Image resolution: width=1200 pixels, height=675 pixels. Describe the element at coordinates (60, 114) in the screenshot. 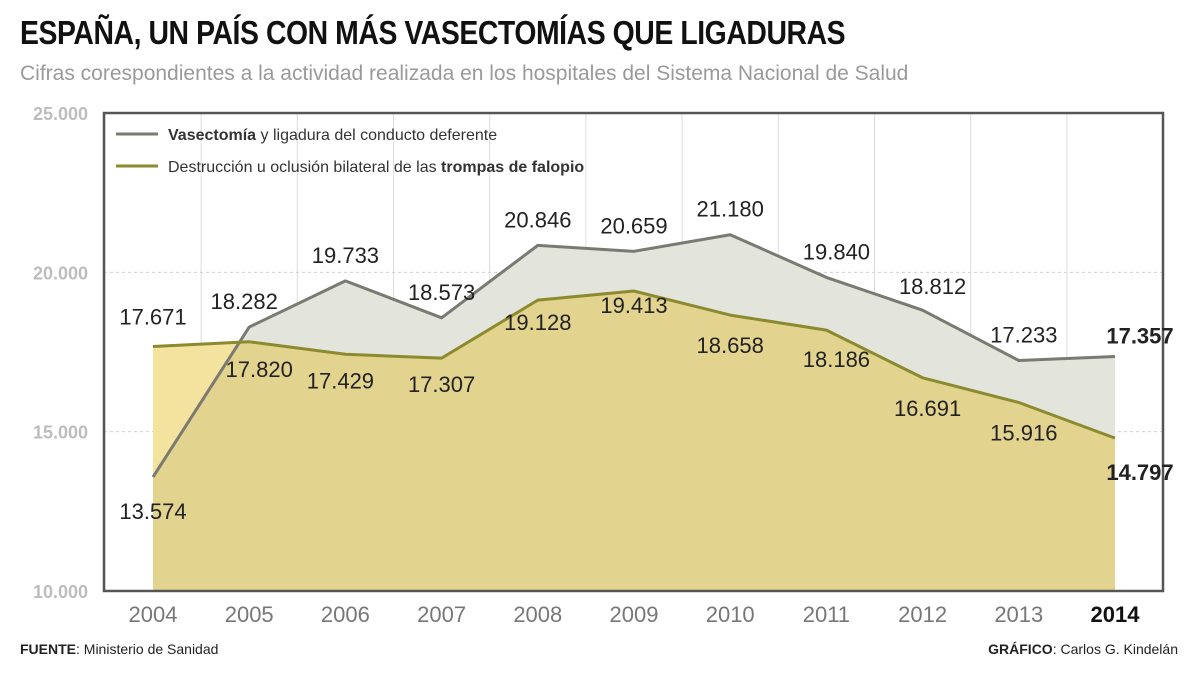

I see `y-tick-label: 25.000` at that location.